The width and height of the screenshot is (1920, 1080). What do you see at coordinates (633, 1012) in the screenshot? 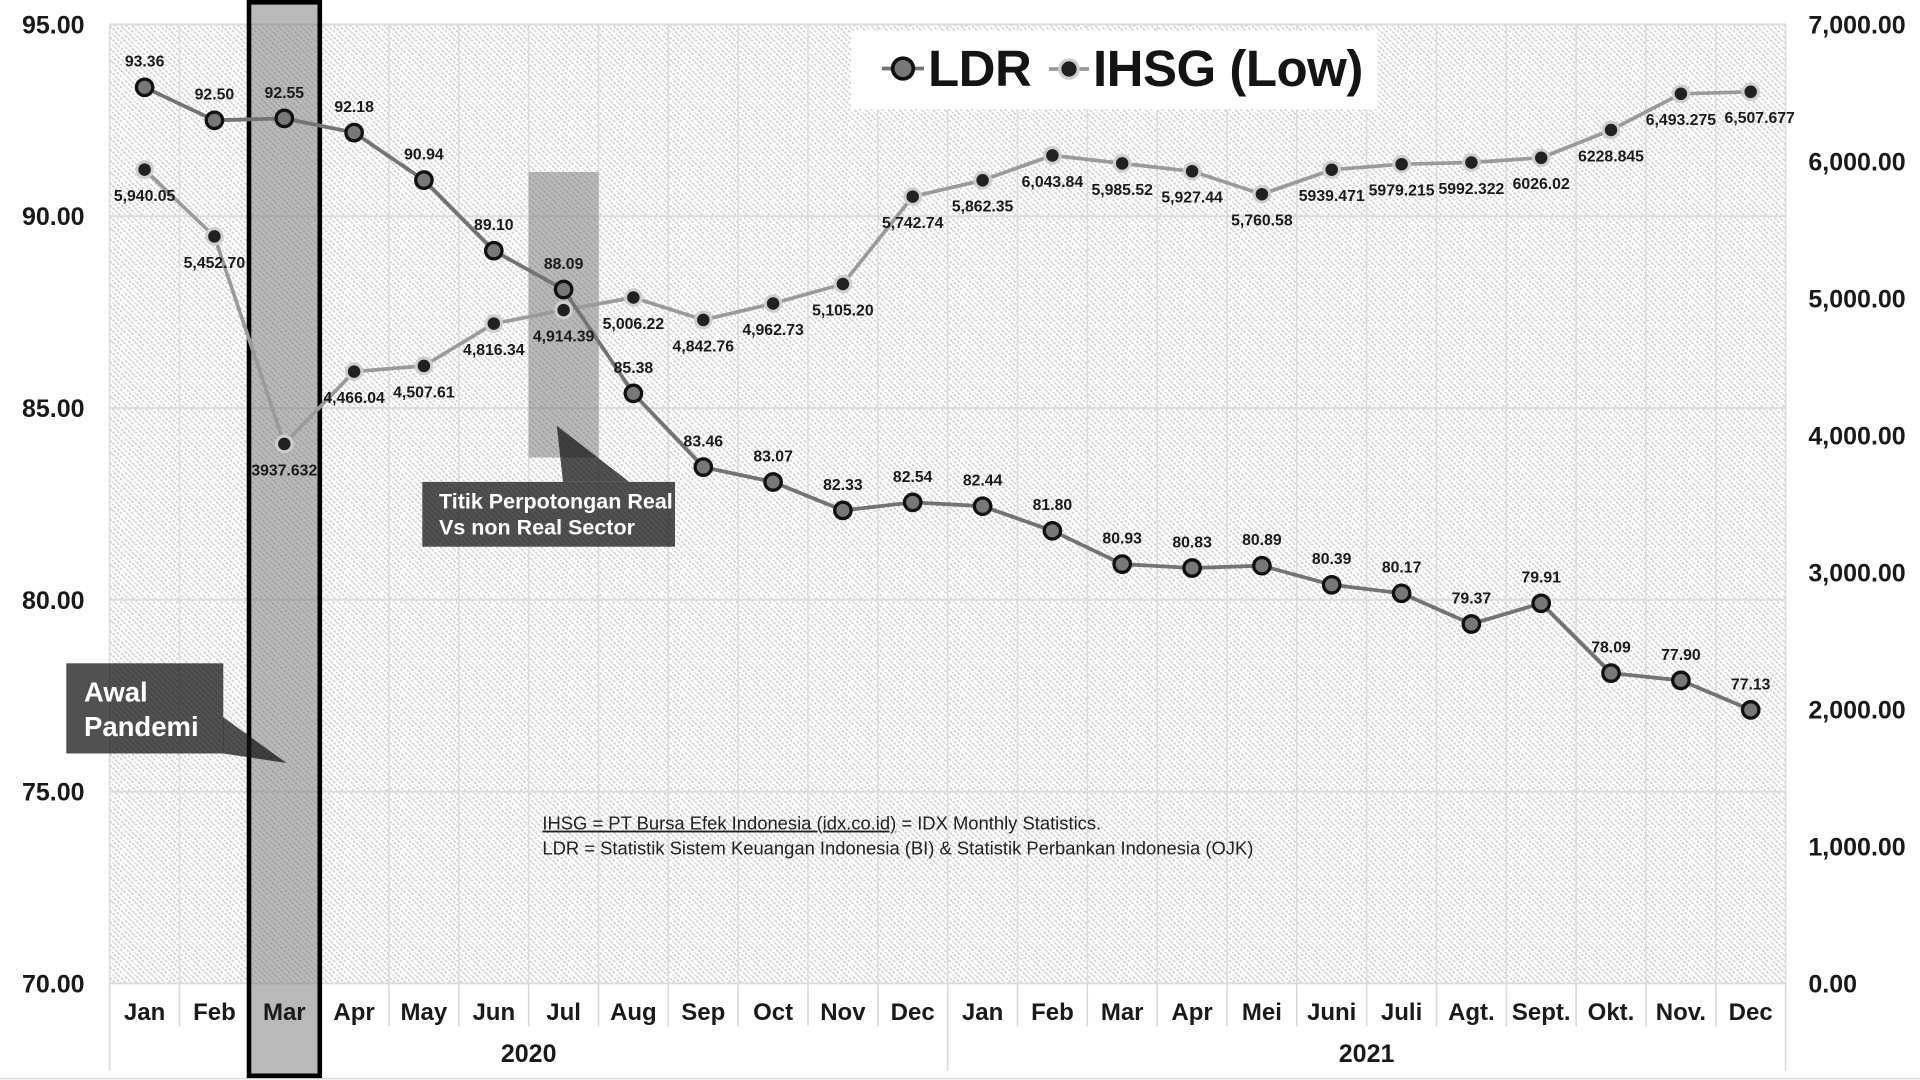
I see `svg-text: Aug` at bounding box center [633, 1012].